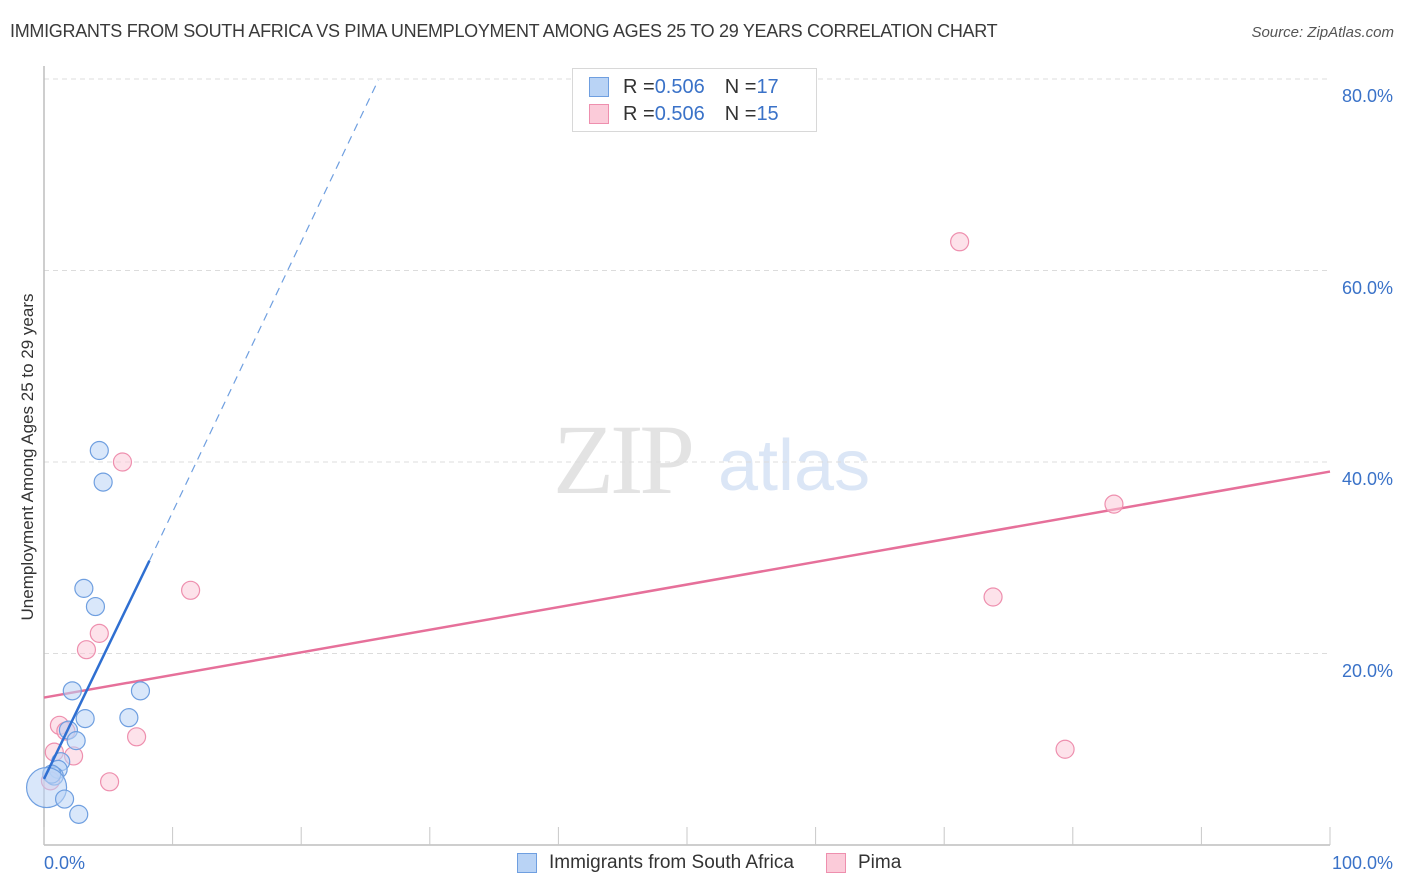  I want to click on legend-label: Pima, so click(879, 862).